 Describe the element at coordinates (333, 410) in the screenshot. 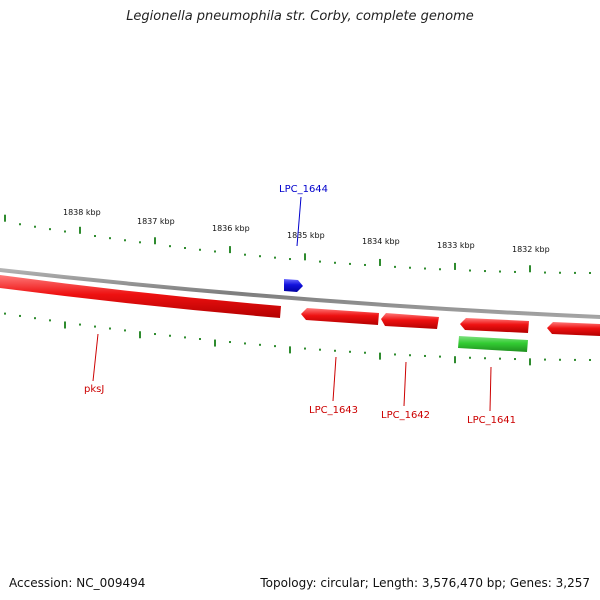

I see `gene-label-lpc-1643: LPC_1643` at that location.